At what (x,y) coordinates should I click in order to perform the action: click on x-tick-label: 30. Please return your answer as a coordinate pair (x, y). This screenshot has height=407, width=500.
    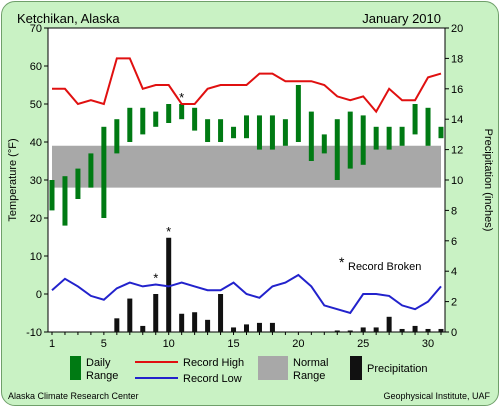
    Looking at the image, I should click on (428, 344).